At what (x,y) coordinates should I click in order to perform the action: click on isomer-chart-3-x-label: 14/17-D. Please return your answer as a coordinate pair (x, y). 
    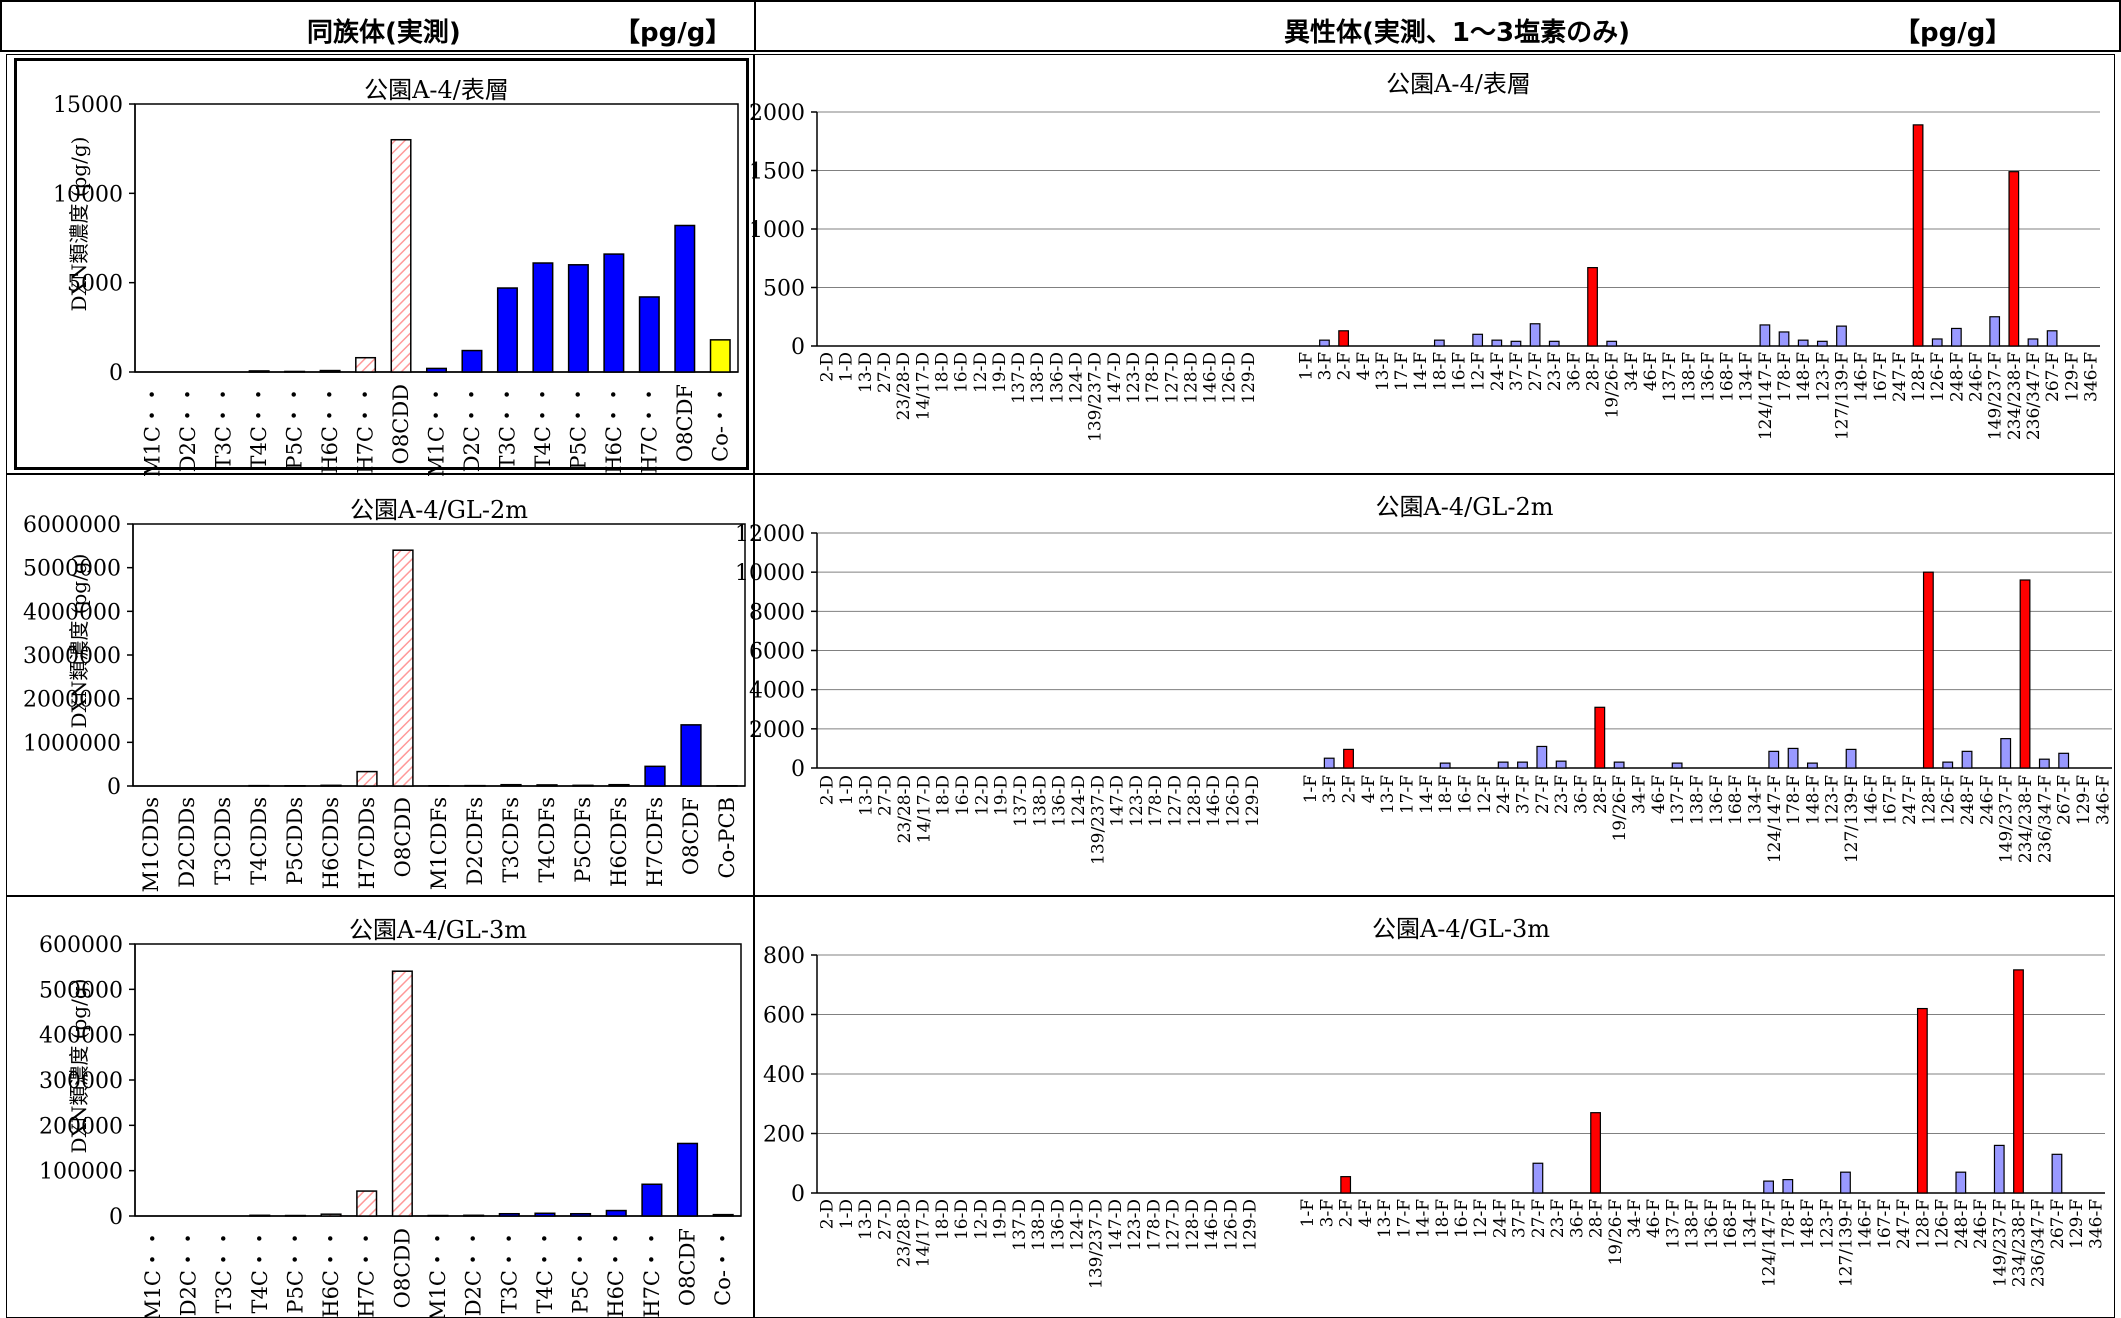
    Looking at the image, I should click on (924, 1233).